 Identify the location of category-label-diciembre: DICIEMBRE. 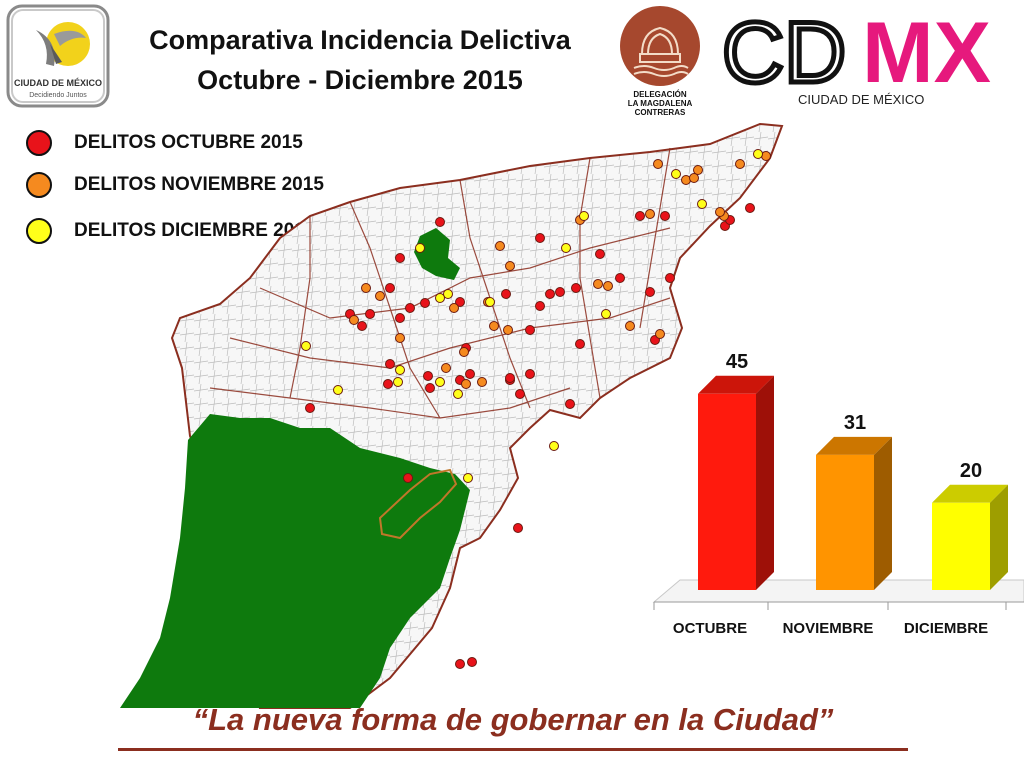
(946, 628).